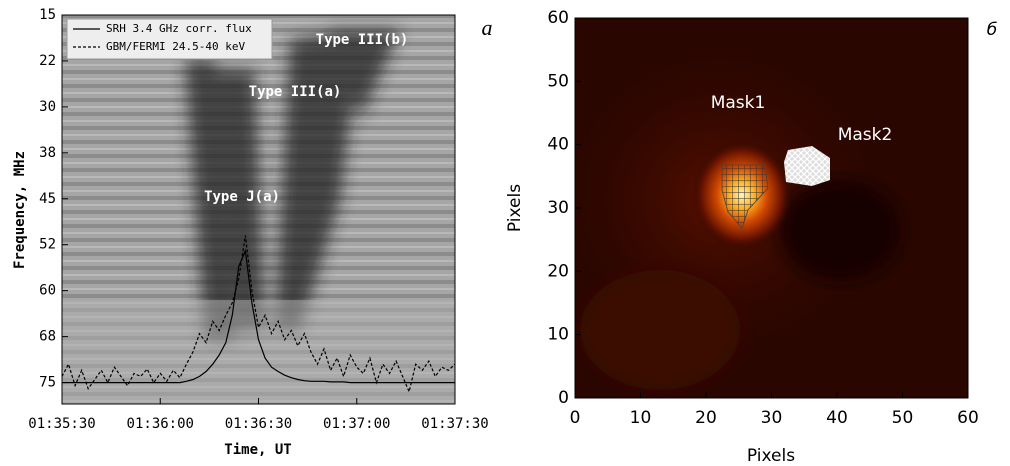 The width and height of the screenshot is (1010, 466). I want to click on y-tick-label: 22, so click(47, 61).